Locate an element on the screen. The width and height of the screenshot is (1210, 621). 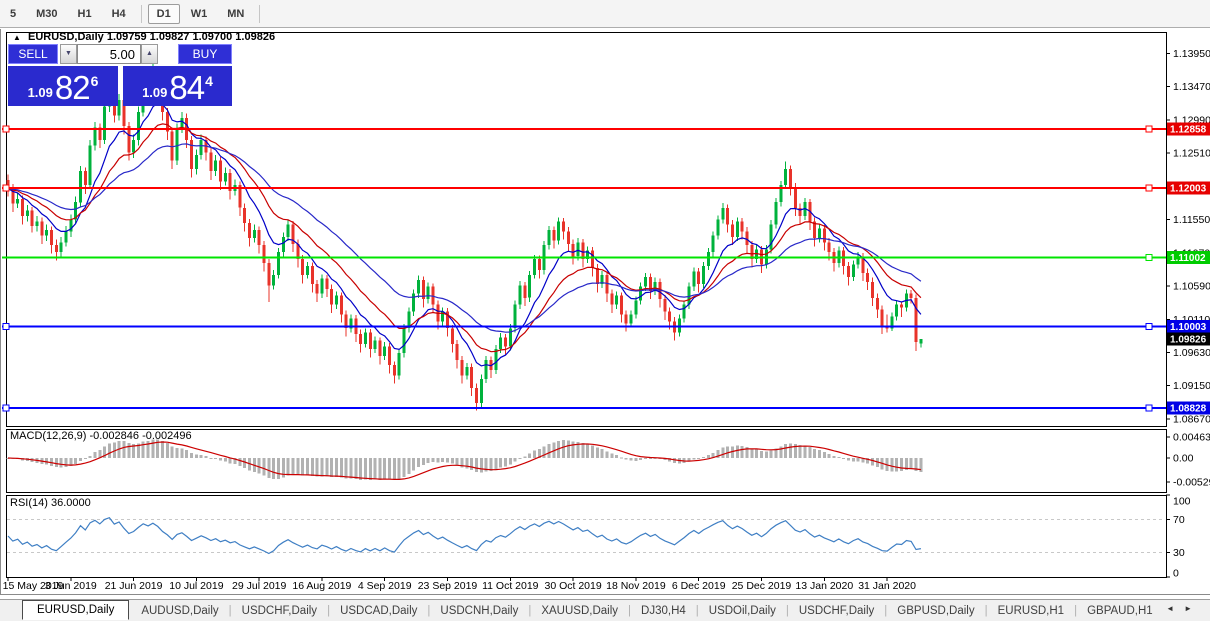
macd-indicator-label: MACD(12,26,9) -0.002846 -0.002496 is located at coordinates (101, 436).